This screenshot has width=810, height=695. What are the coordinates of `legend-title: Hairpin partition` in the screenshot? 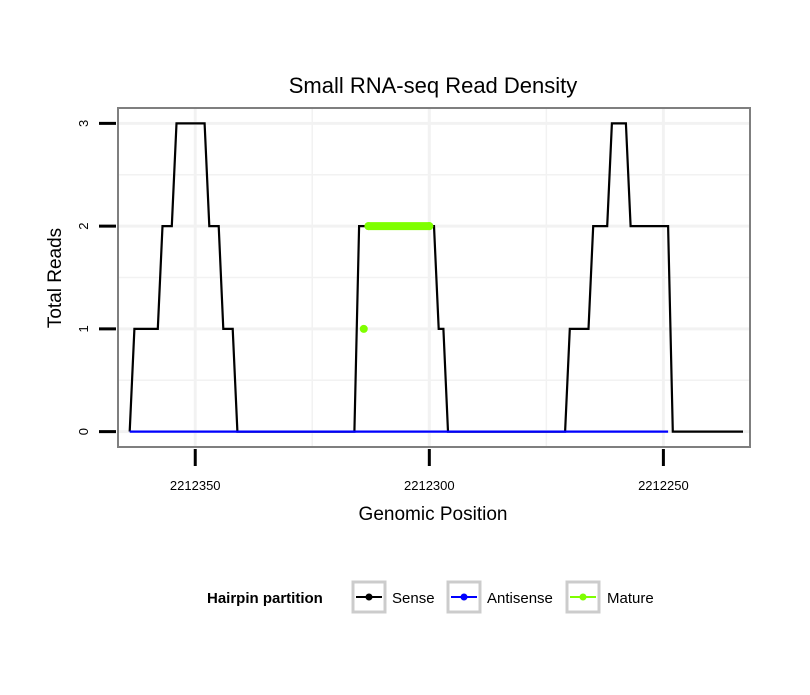 It's located at (265, 598).